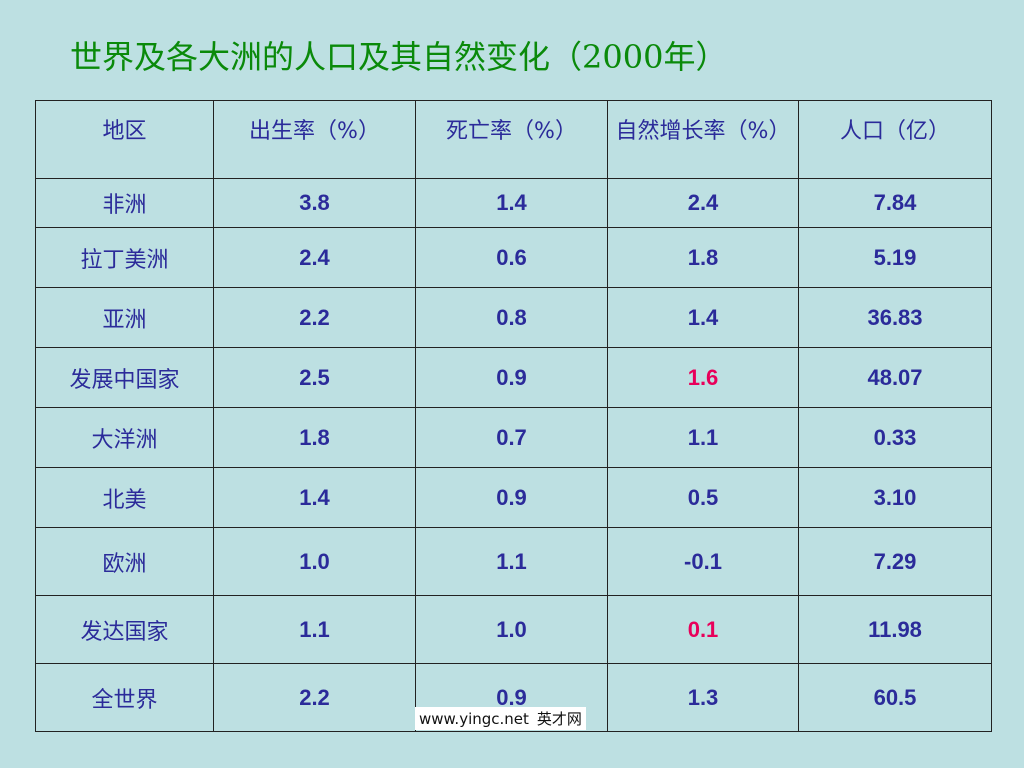 The height and width of the screenshot is (768, 1024). Describe the element at coordinates (513, 697) in the screenshot. I see `table-row: 全世界 2.2 0.9 1.3 60.5` at that location.